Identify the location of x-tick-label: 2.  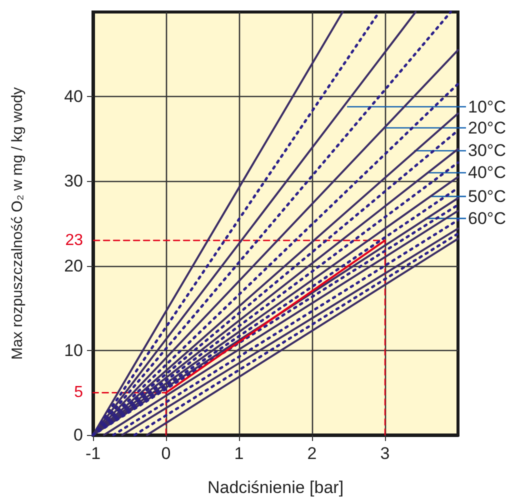
(312, 453).